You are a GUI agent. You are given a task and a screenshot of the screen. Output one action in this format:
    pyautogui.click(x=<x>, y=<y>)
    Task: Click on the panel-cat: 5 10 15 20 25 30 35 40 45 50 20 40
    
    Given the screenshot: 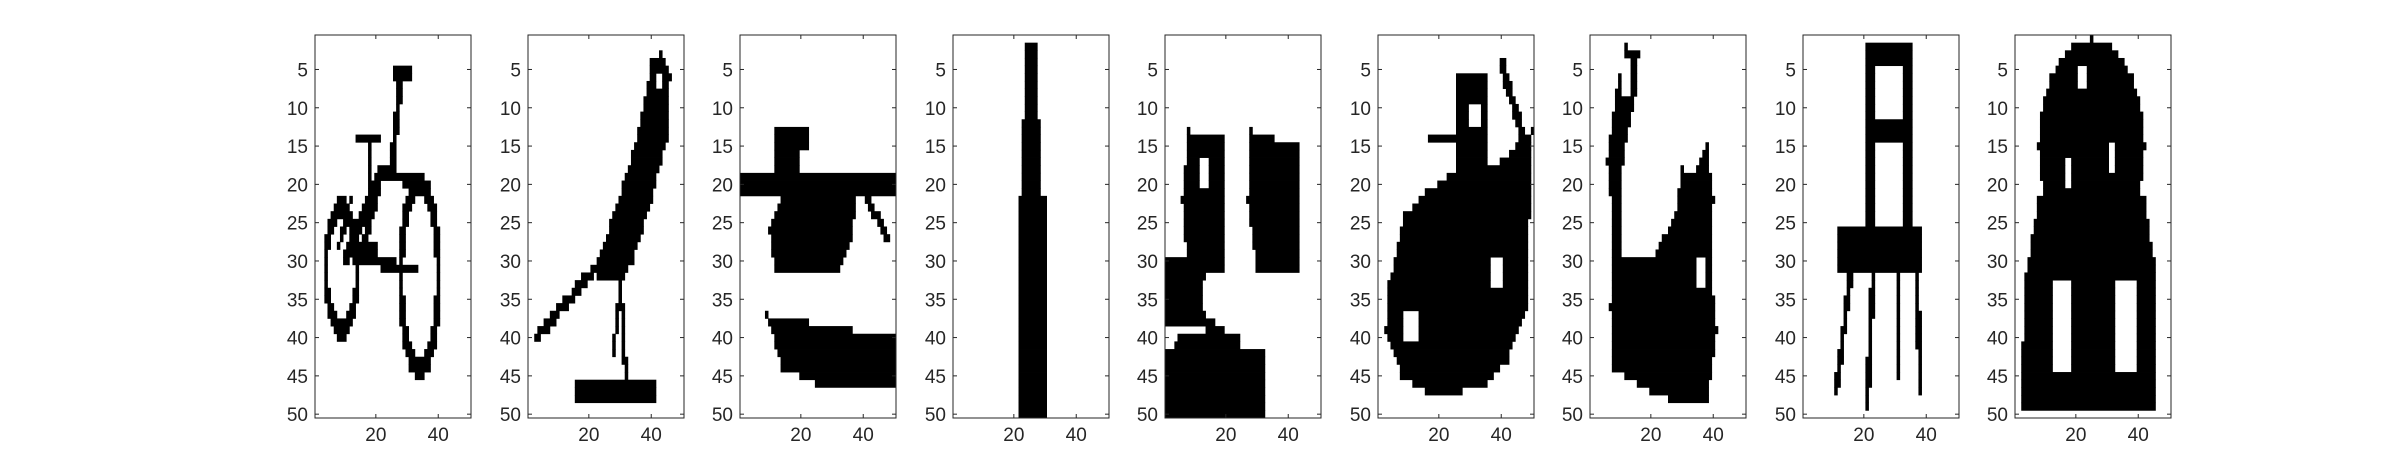 What is the action you would take?
    pyautogui.click(x=1654, y=240)
    